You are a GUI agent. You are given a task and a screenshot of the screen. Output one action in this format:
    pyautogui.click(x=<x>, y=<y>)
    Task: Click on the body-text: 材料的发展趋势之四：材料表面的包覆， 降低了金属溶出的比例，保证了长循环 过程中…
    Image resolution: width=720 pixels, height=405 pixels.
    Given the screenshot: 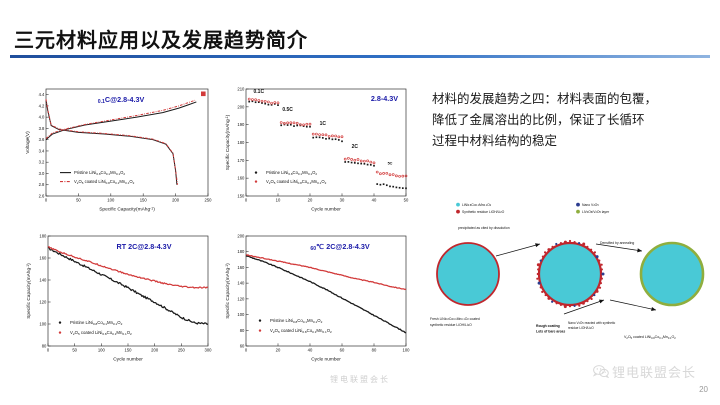 What is the action you would take?
    pyautogui.click(x=568, y=119)
    